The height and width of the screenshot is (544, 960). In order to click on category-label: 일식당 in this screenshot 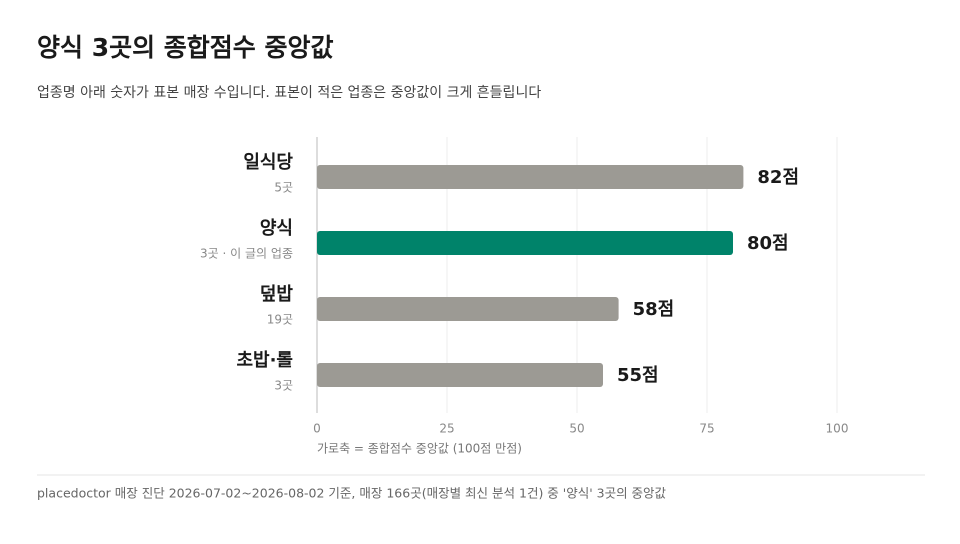, I will do `click(268, 162)`.